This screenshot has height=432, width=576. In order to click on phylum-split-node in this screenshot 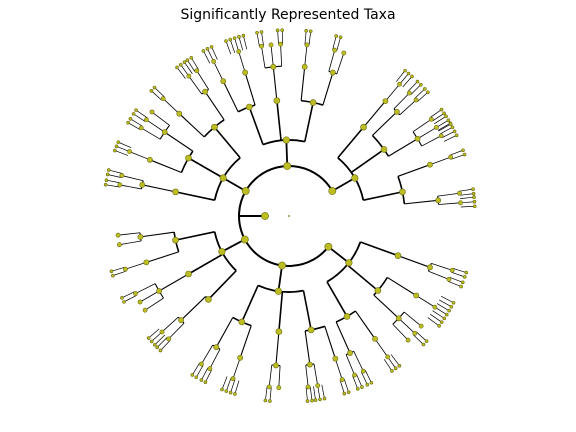, I will do `click(278, 291)`.